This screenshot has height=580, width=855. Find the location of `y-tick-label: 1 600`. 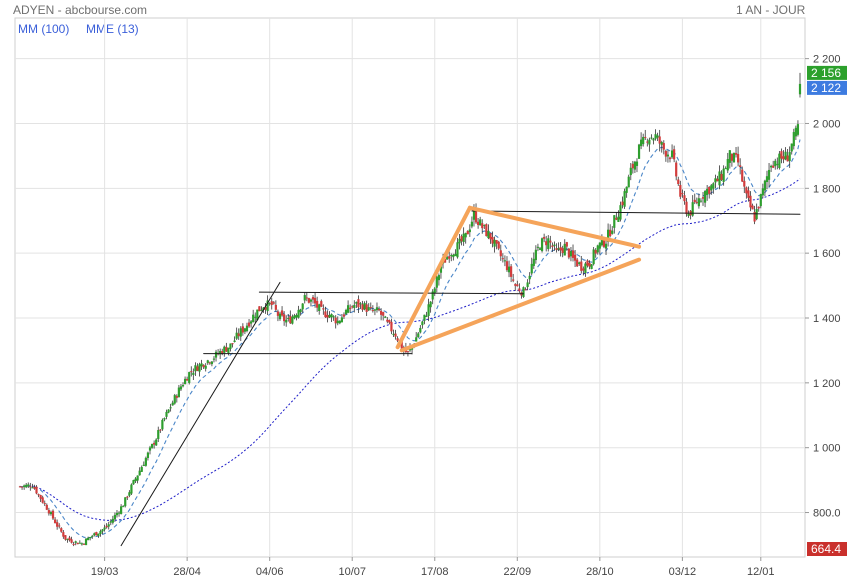

y-tick-label: 1 600 is located at coordinates (827, 254).